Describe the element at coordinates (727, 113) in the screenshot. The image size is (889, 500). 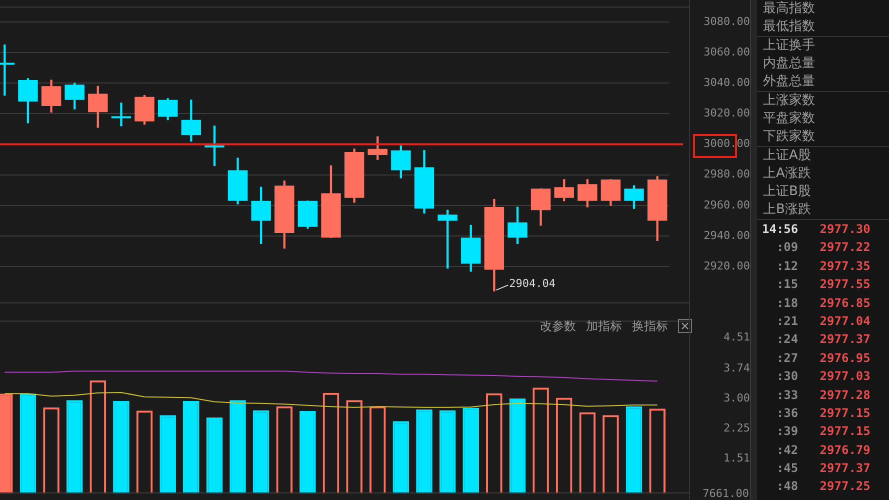
I see `y-tick-label: 3020.00` at that location.